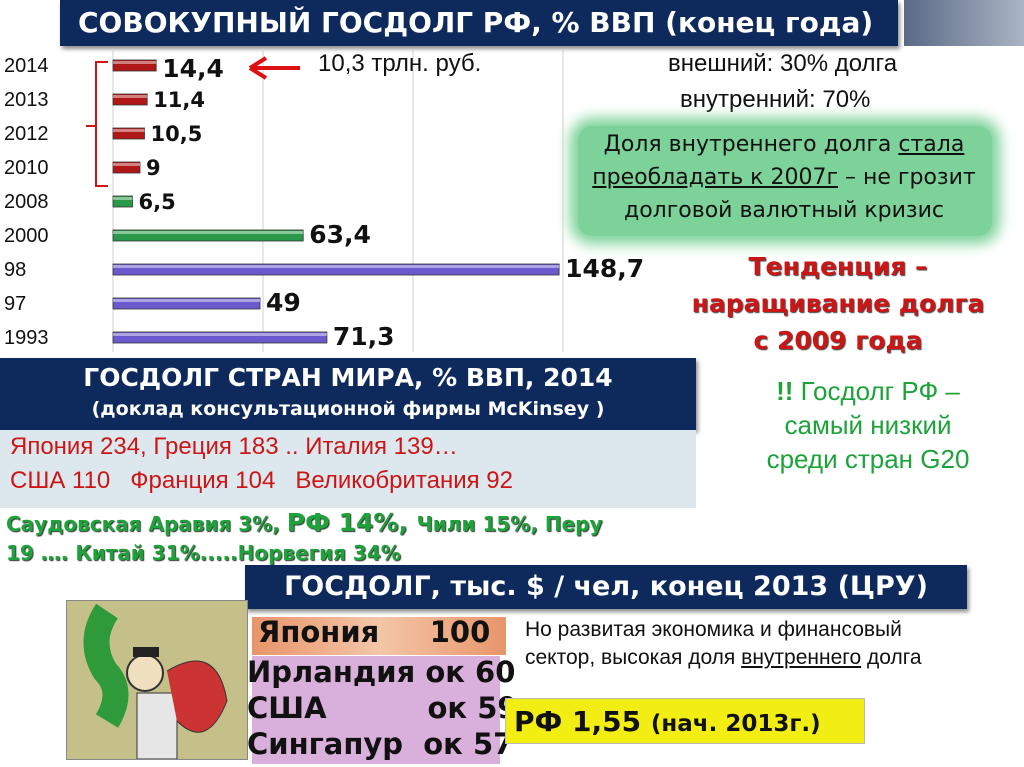  What do you see at coordinates (101, 124) in the screenshot?
I see `year-bracket` at bounding box center [101, 124].